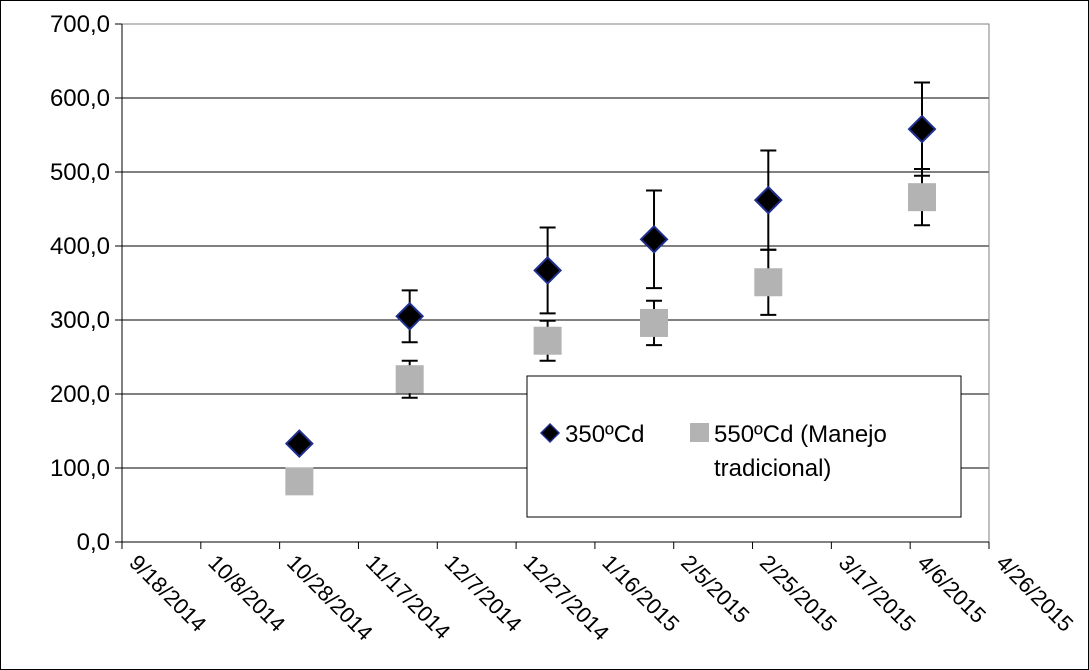  I want to click on x-tick-label: 3/17/2015, so click(877, 593).